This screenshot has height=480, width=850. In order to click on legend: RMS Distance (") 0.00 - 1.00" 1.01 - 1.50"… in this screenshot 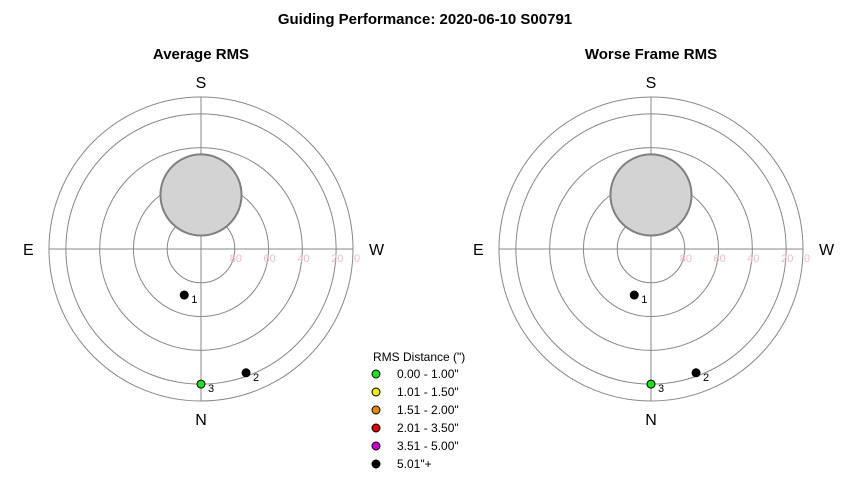, I will do `click(418, 410)`.